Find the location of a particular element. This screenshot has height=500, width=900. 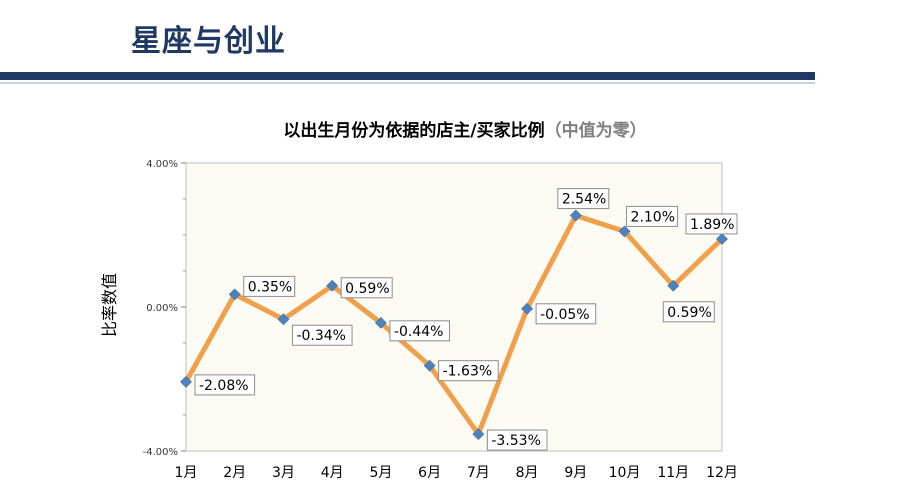

data-label: -0.05% is located at coordinates (566, 314).